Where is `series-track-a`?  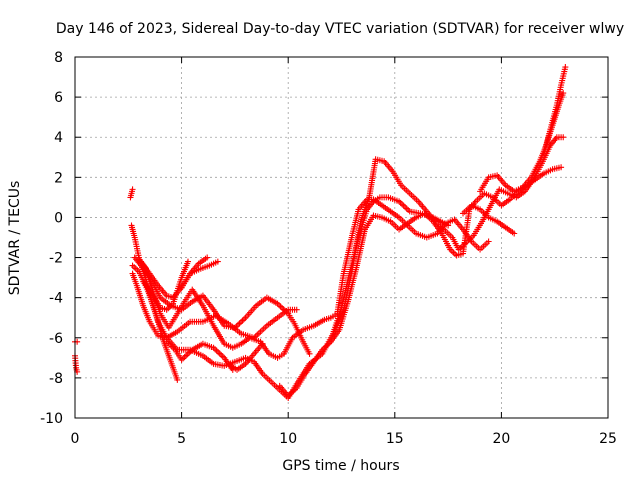
series-track-a is located at coordinates (76, 341).